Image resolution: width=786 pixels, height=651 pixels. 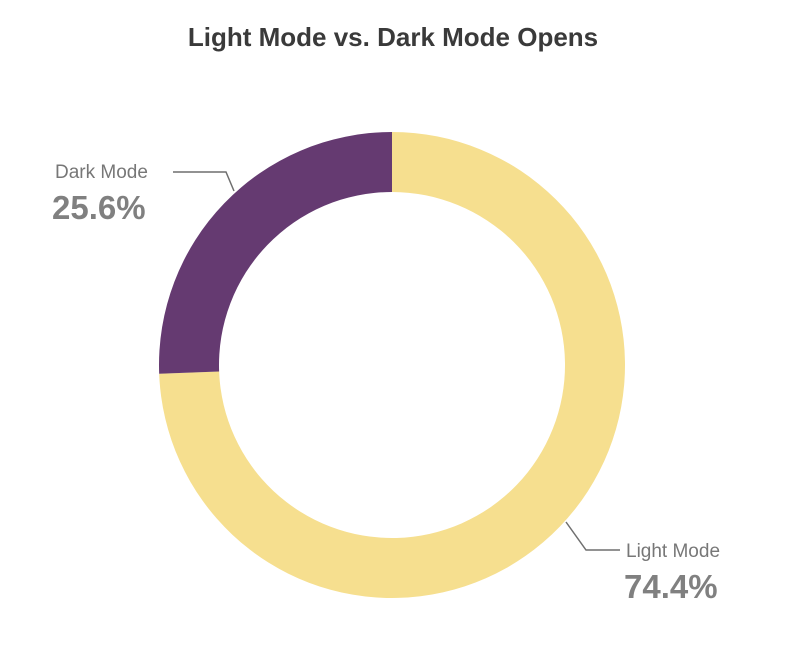 I want to click on leader-line-light-mode, so click(x=592, y=536).